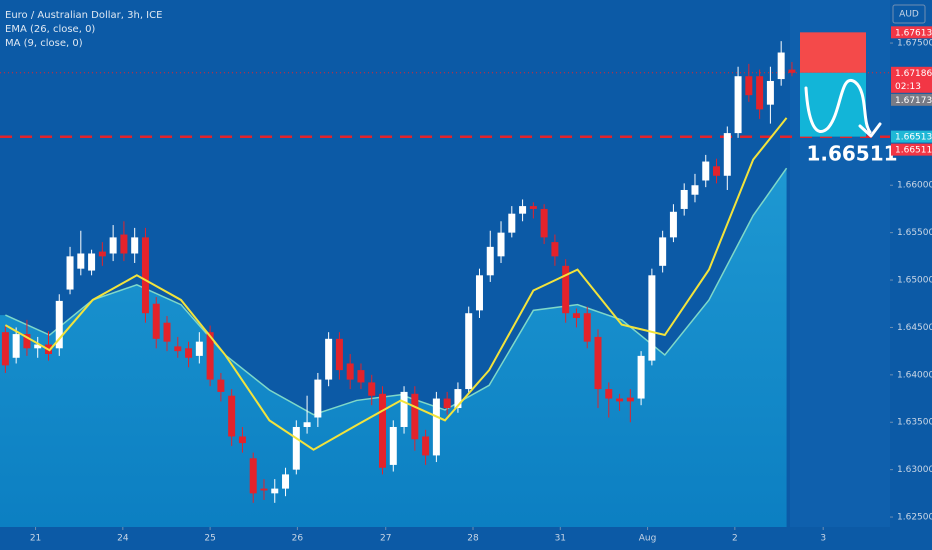  I want to click on x-tick-label: Aug, so click(648, 539).